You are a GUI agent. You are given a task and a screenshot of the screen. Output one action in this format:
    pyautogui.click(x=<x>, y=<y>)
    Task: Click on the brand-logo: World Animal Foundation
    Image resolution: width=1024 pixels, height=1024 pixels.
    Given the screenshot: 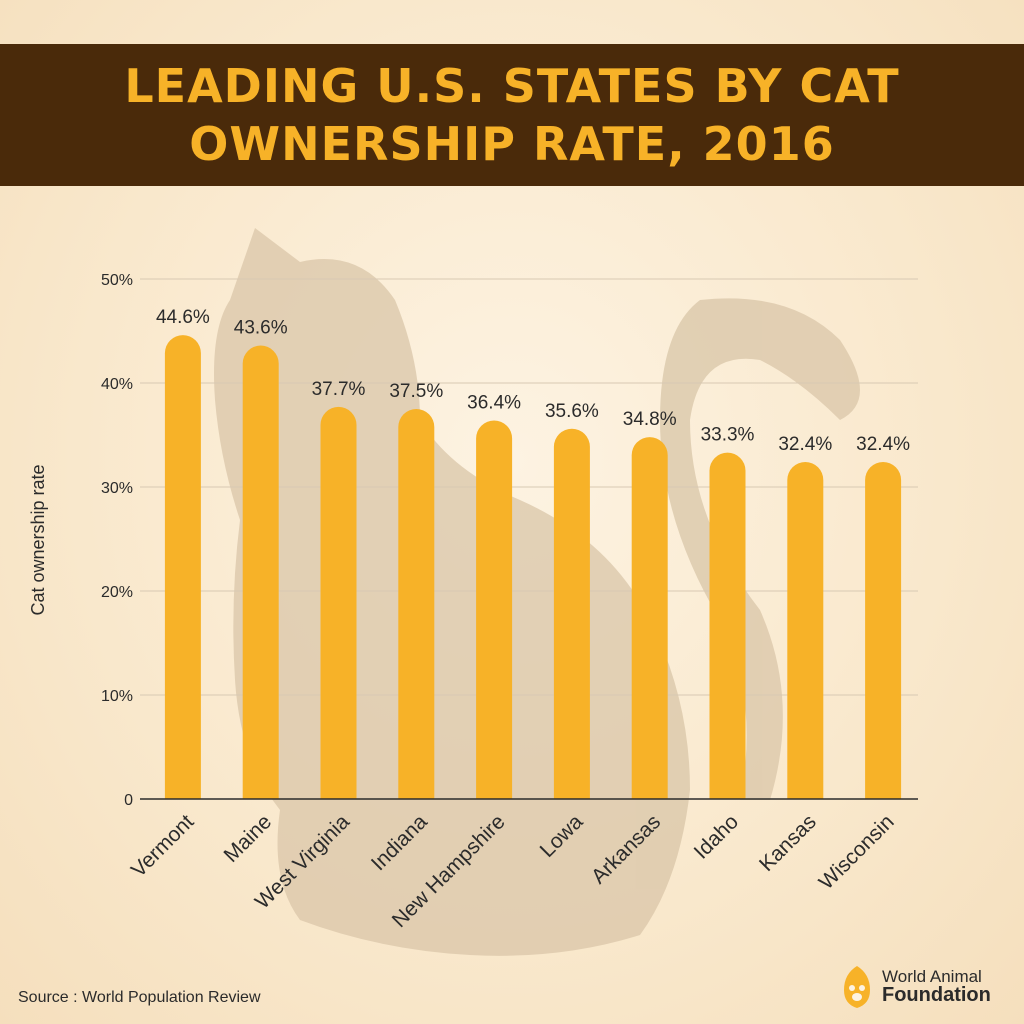 What is the action you would take?
    pyautogui.click(x=930, y=987)
    